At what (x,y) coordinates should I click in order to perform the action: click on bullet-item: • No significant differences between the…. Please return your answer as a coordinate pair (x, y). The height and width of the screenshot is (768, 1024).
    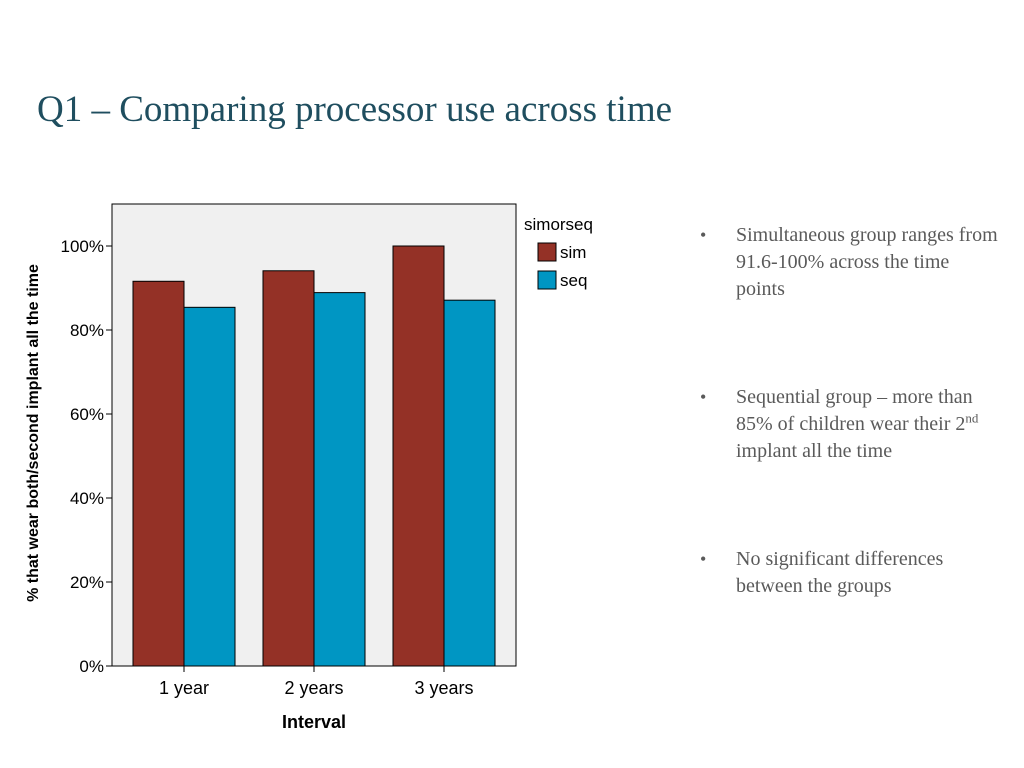
    Looking at the image, I should click on (850, 573).